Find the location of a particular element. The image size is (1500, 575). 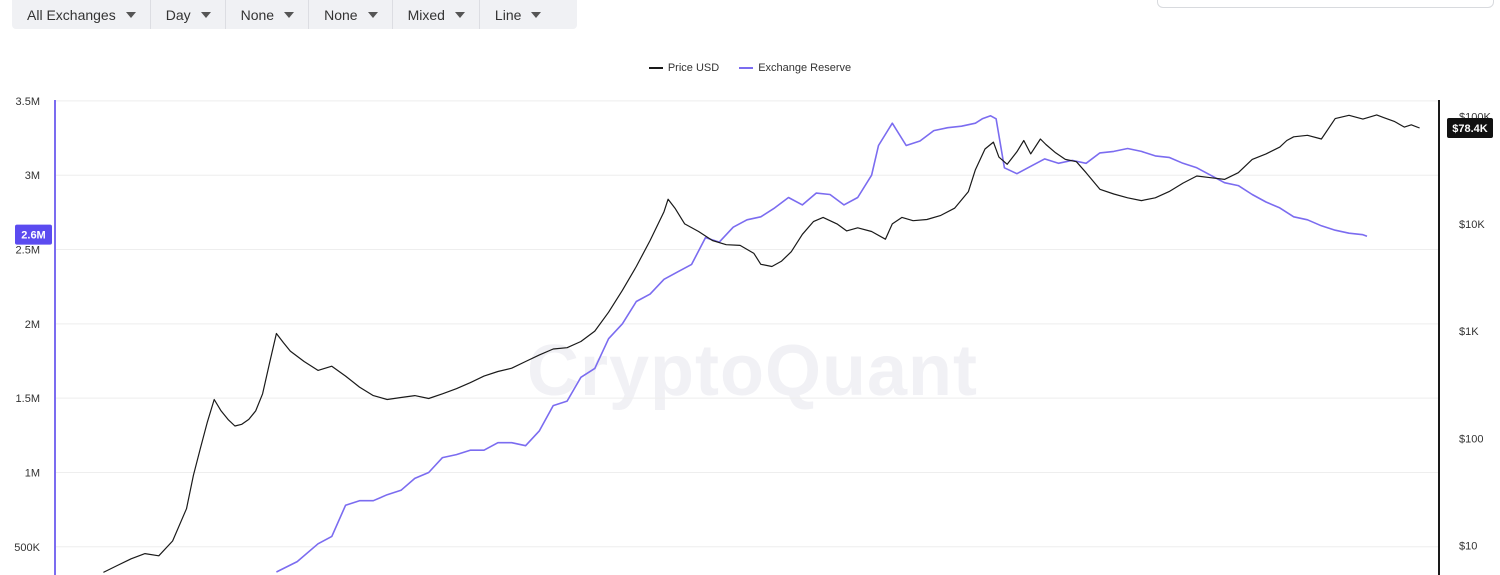

moving-average-dropdown-label: None is located at coordinates (257, 14).